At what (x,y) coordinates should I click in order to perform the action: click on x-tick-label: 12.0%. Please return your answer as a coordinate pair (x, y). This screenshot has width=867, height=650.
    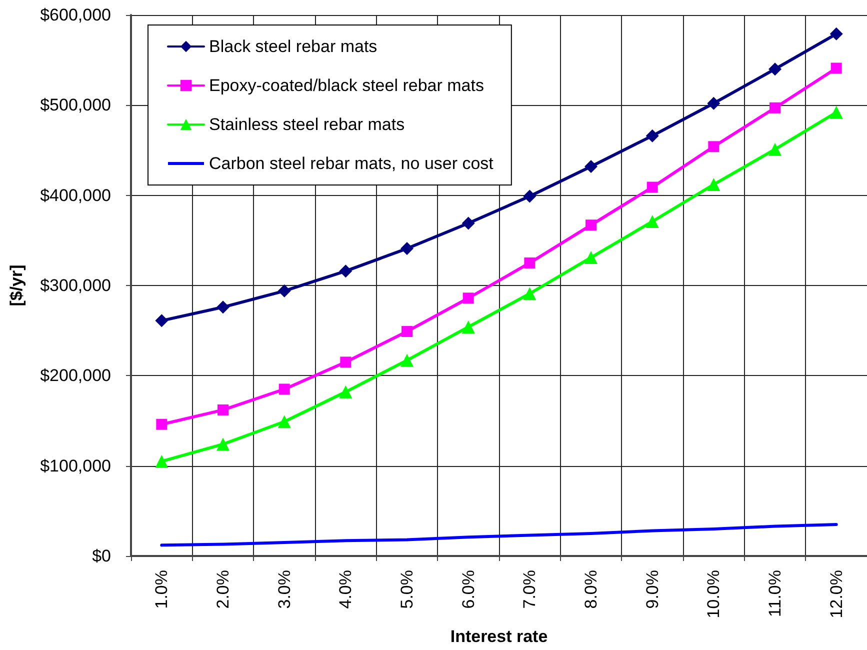
    Looking at the image, I should click on (836, 594).